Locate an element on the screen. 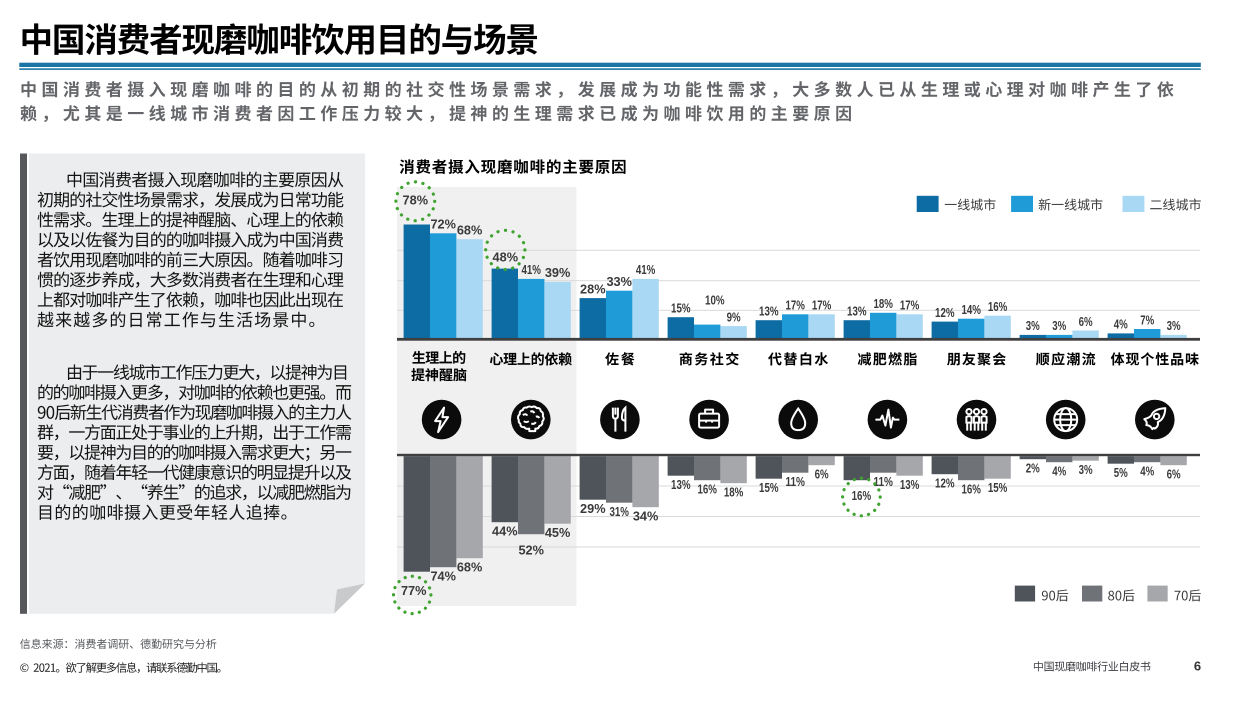 Image resolution: width=1244 pixels, height=702 pixels. svg-text: 31% is located at coordinates (619, 511).